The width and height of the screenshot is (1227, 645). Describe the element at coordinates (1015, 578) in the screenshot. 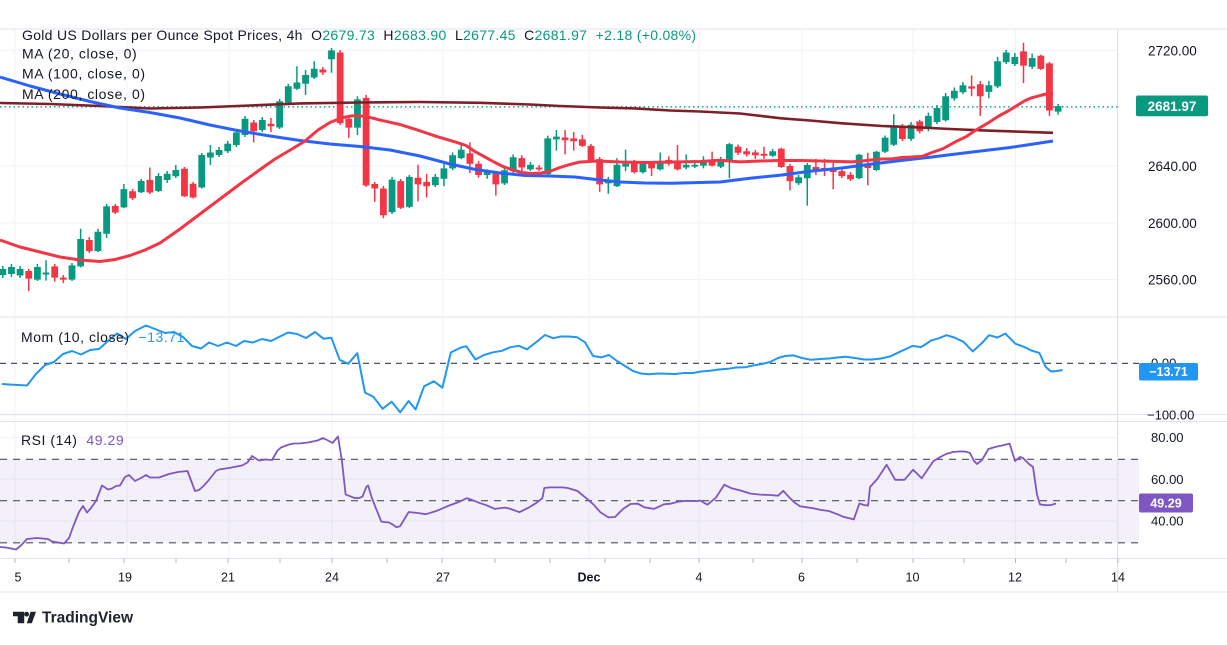

I see `svg-text: 12` at that location.